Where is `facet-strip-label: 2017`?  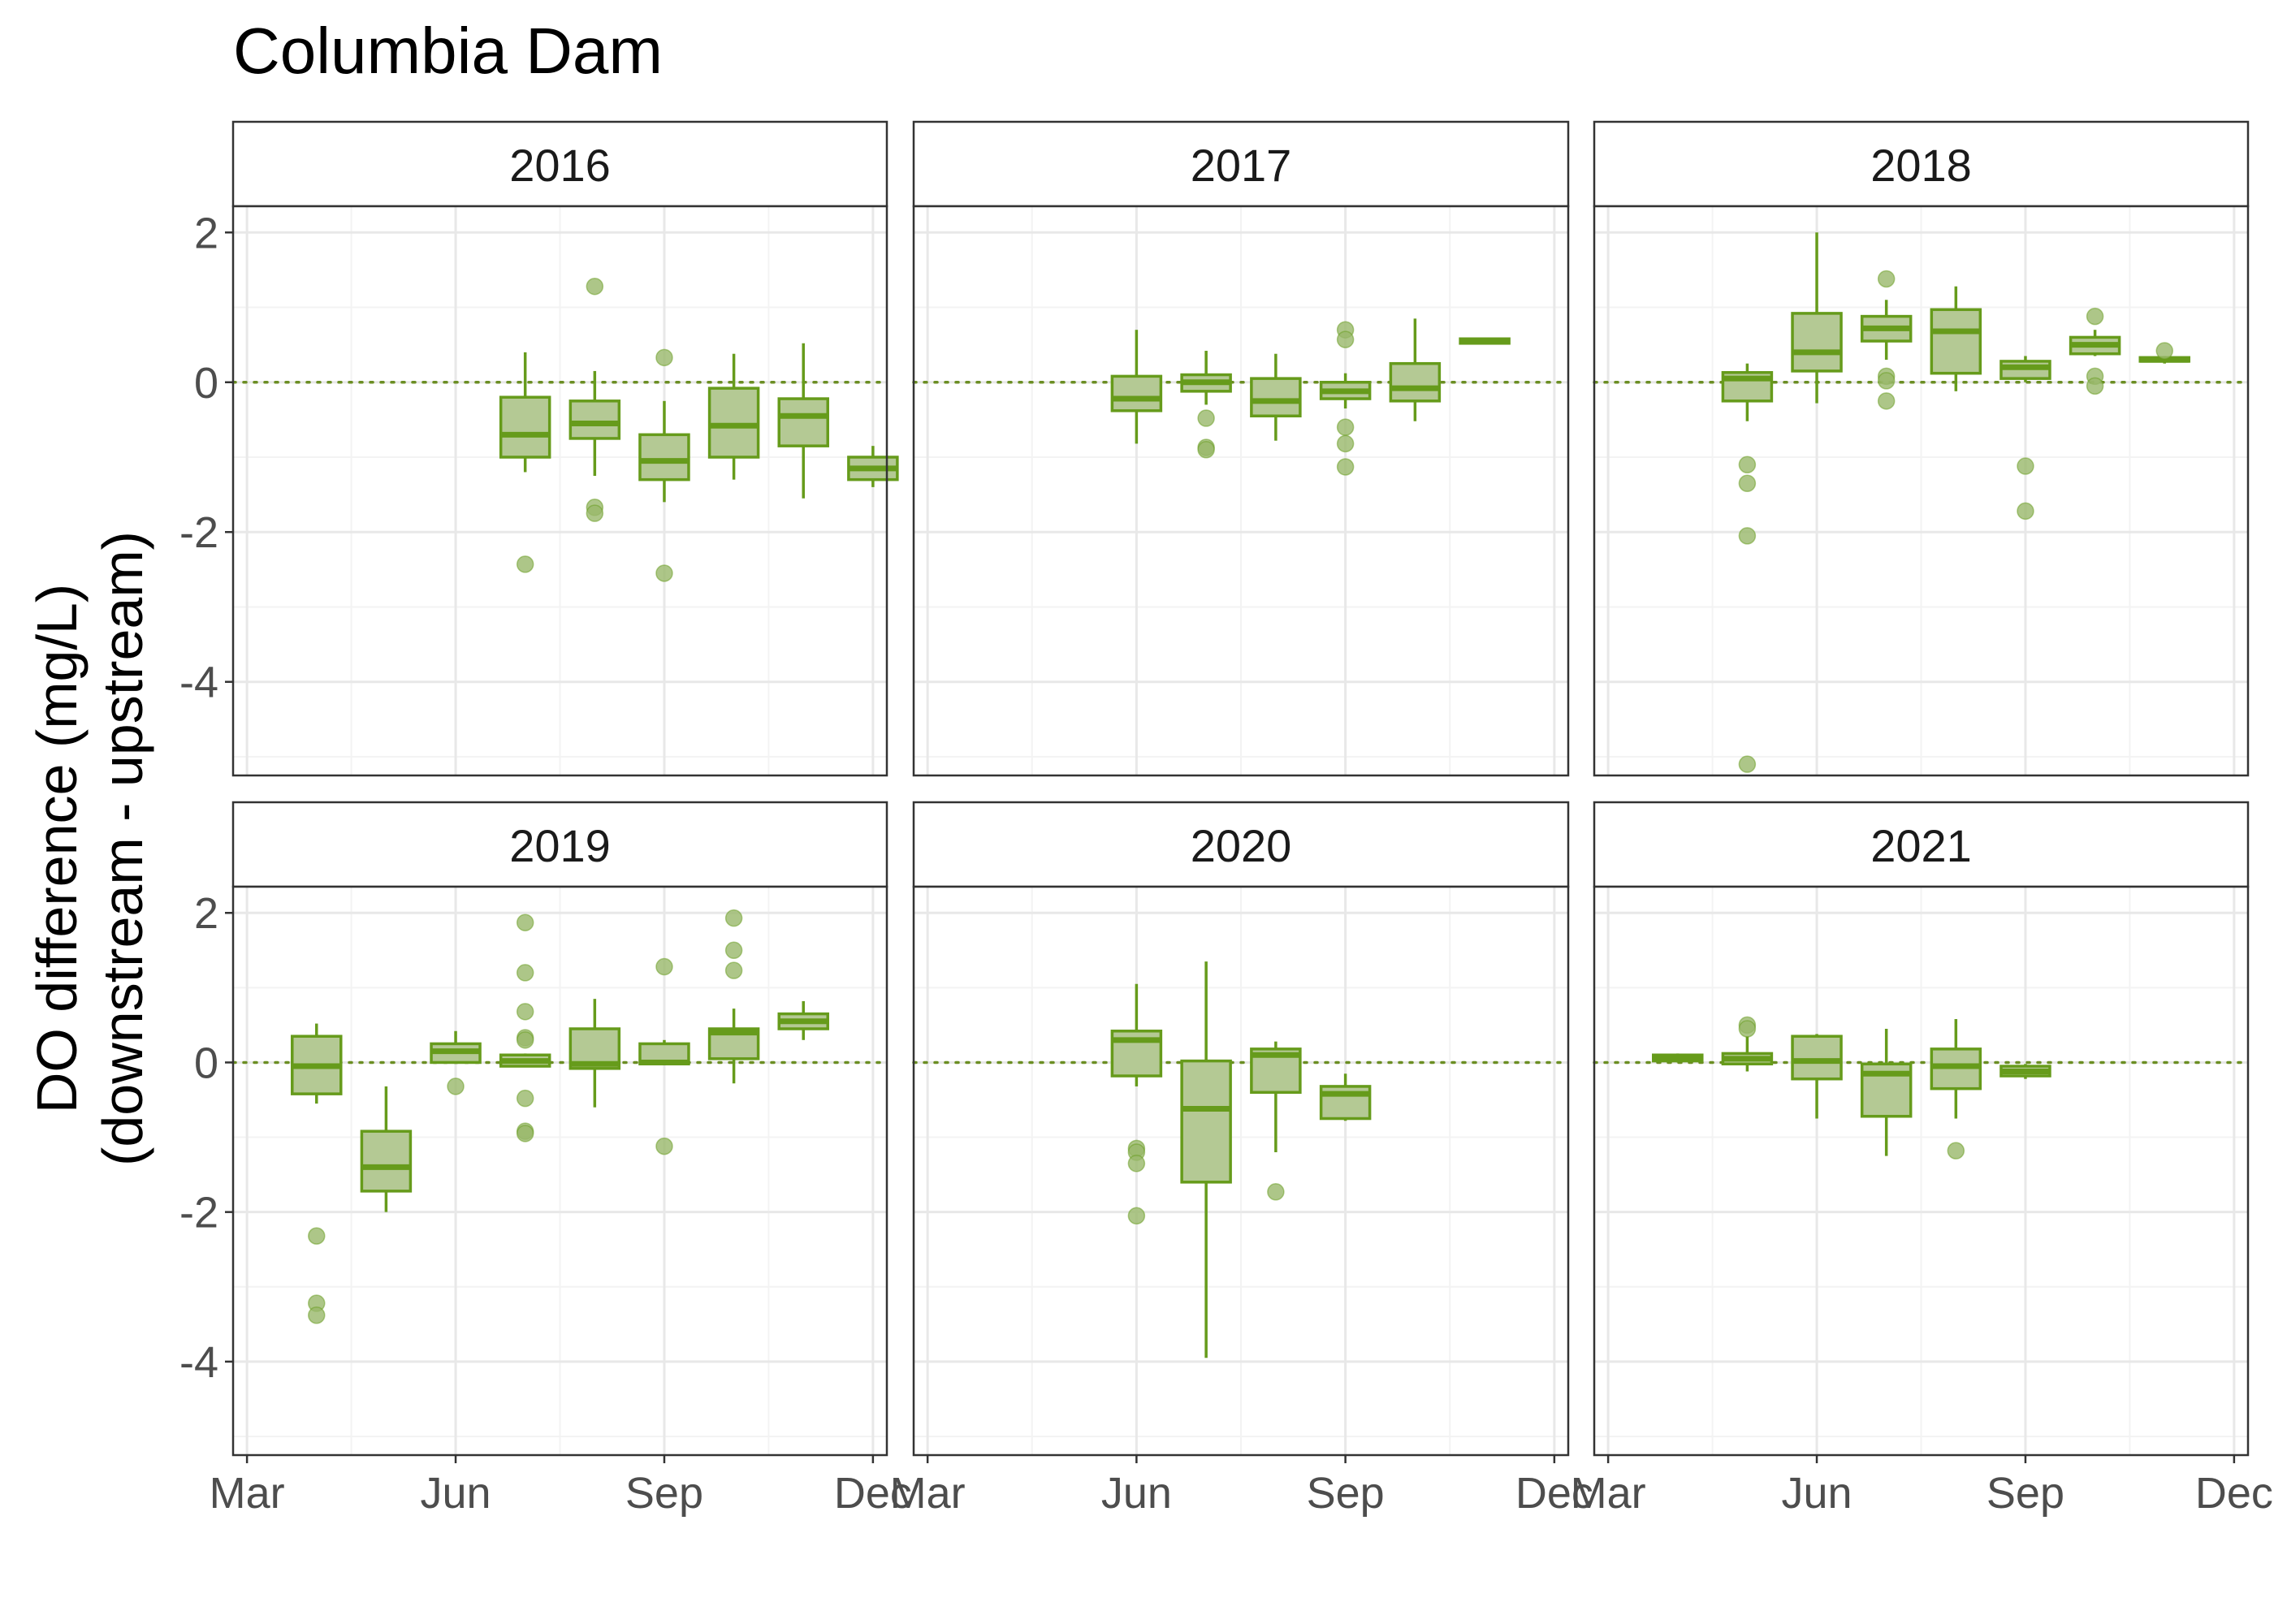
facet-strip-label: 2017 is located at coordinates (1241, 165).